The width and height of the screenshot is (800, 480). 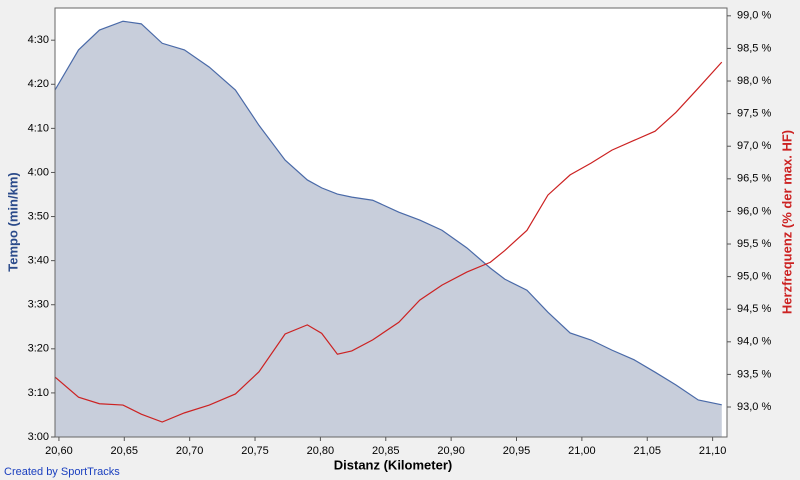 I want to click on y2-tick-label: 93,5 %, so click(x=754, y=374).